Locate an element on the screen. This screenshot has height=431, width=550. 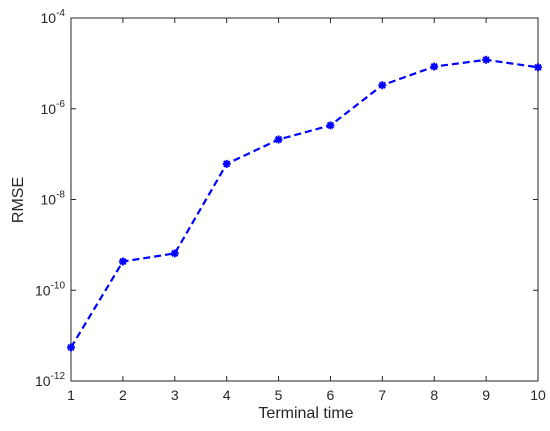
x-tick-label: 3 is located at coordinates (175, 395).